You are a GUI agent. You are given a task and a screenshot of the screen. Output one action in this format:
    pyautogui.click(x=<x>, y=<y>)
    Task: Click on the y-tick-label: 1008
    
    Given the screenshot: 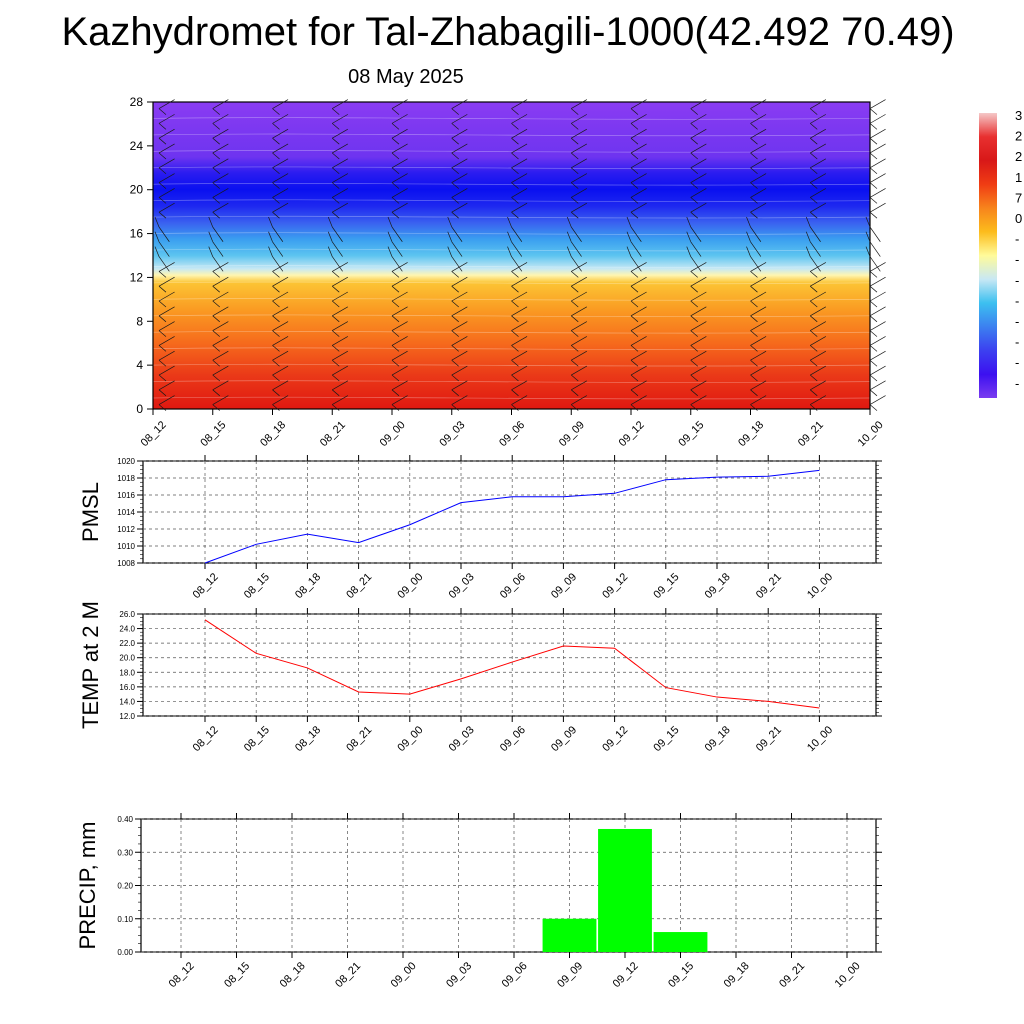 What is the action you would take?
    pyautogui.click(x=126, y=563)
    